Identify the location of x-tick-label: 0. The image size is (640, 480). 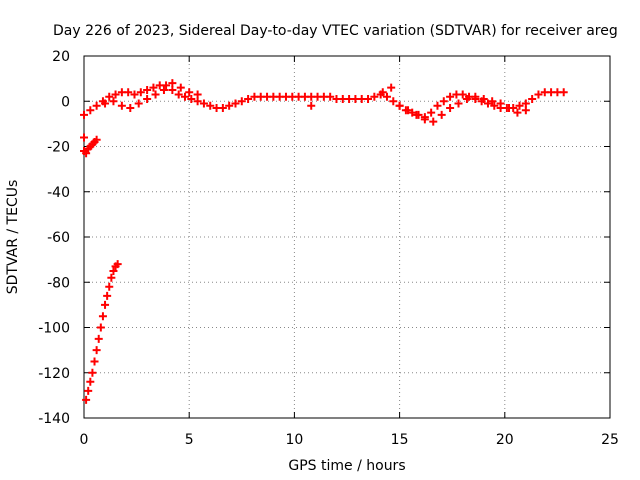
(84, 440).